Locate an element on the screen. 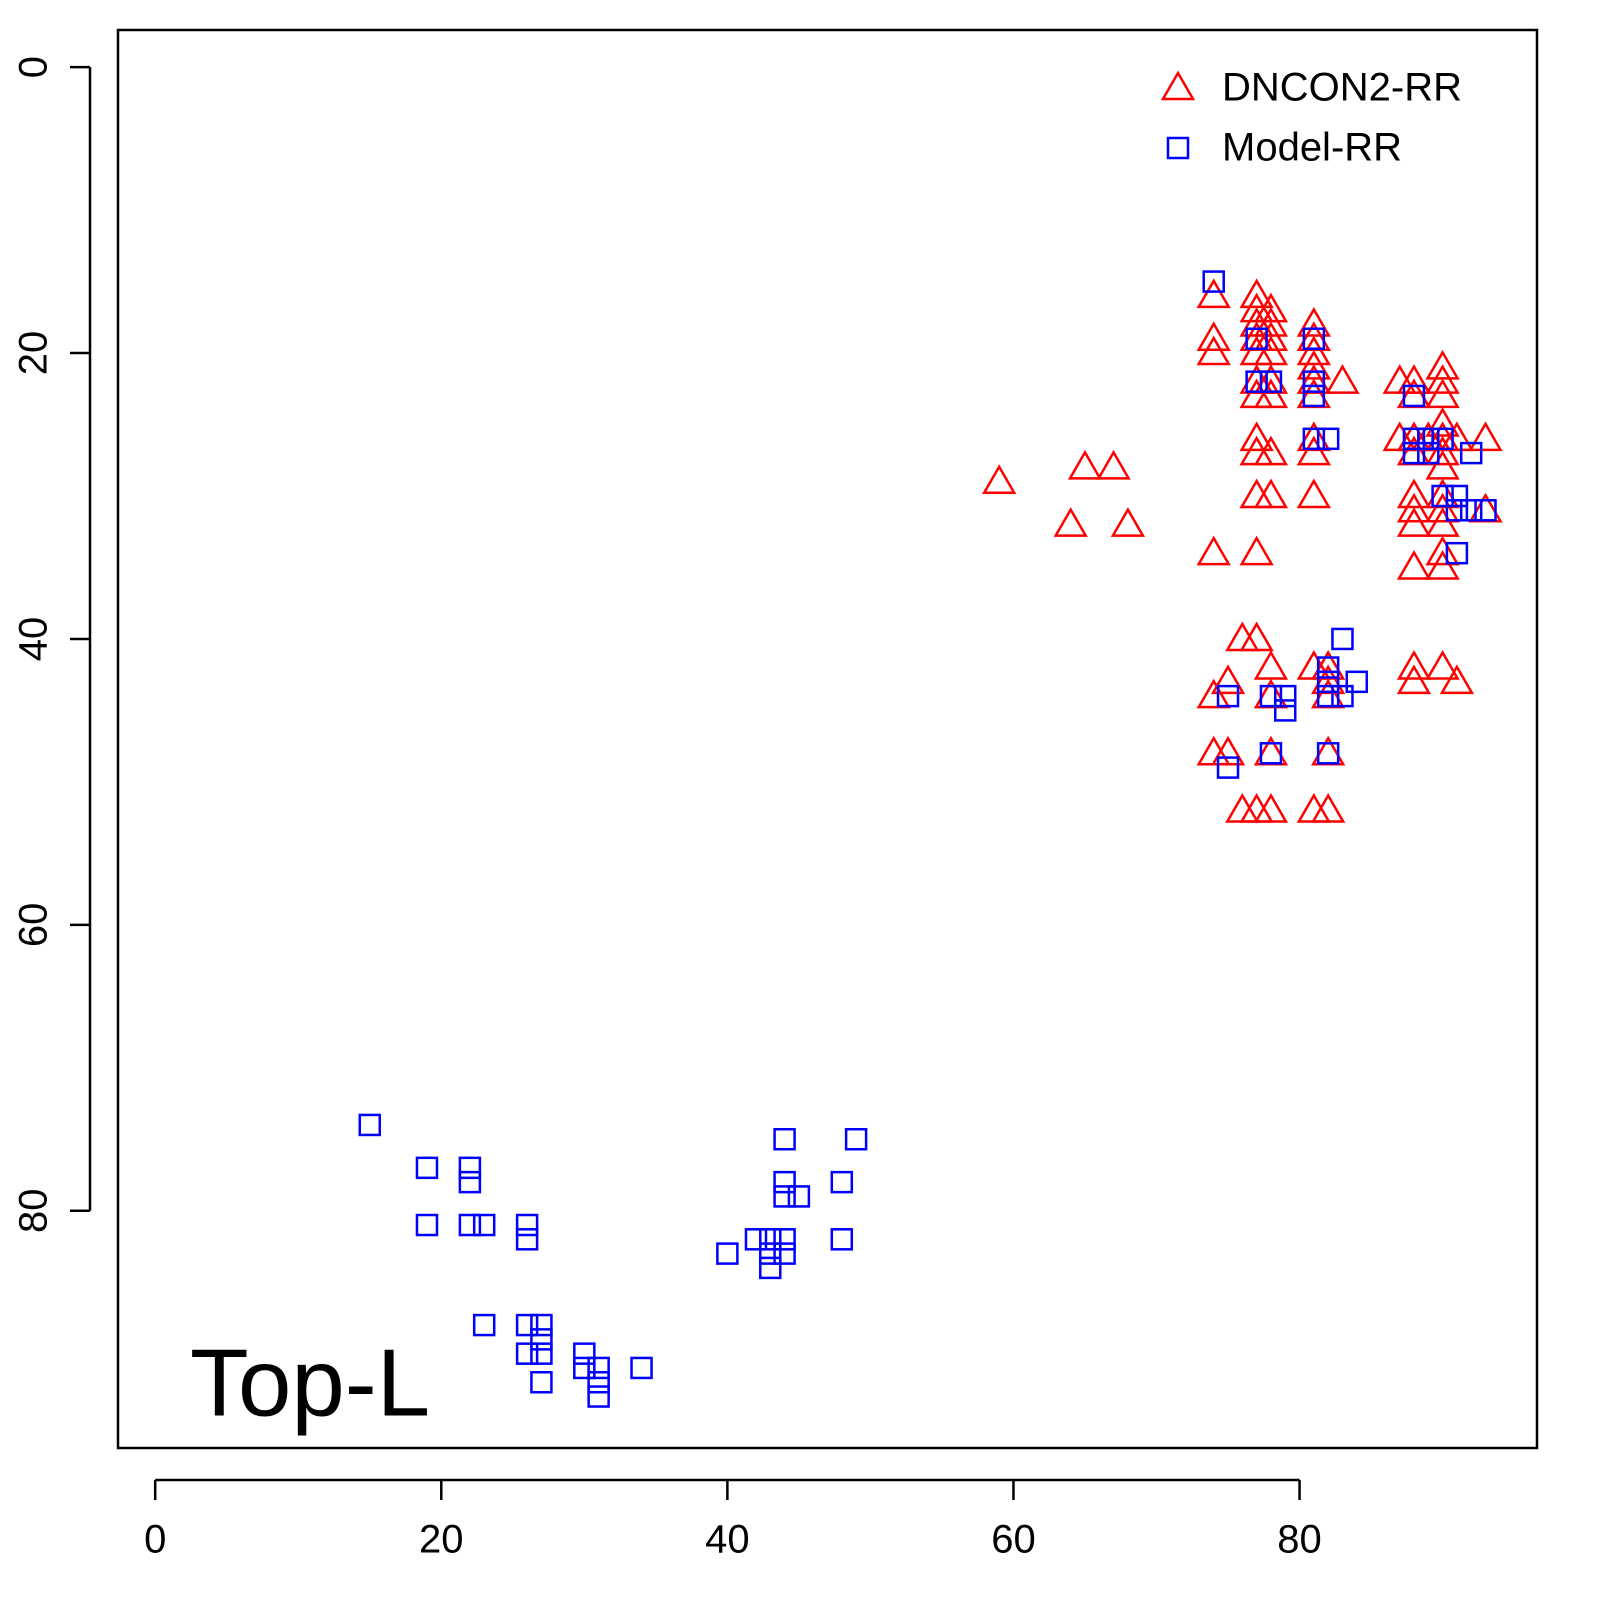 The height and width of the screenshot is (1600, 1600). y-tick-label: 60 is located at coordinates (34, 925).